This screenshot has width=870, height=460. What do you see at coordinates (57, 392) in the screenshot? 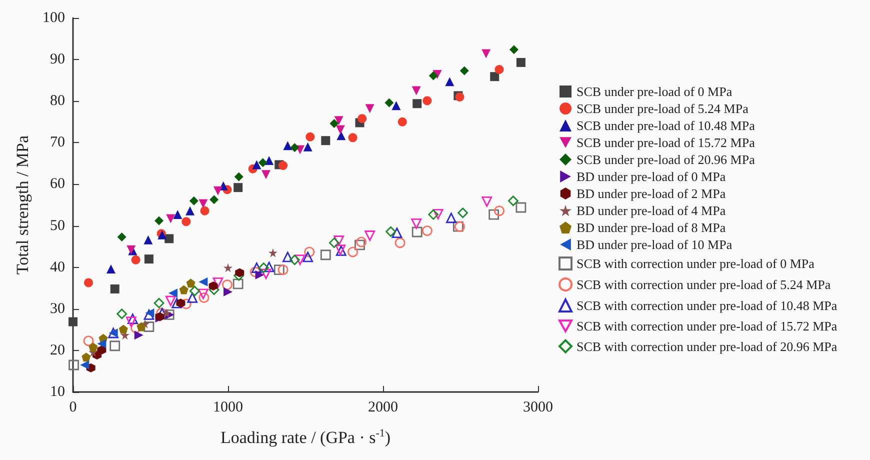
I see `y-tick-label: 10` at bounding box center [57, 392].